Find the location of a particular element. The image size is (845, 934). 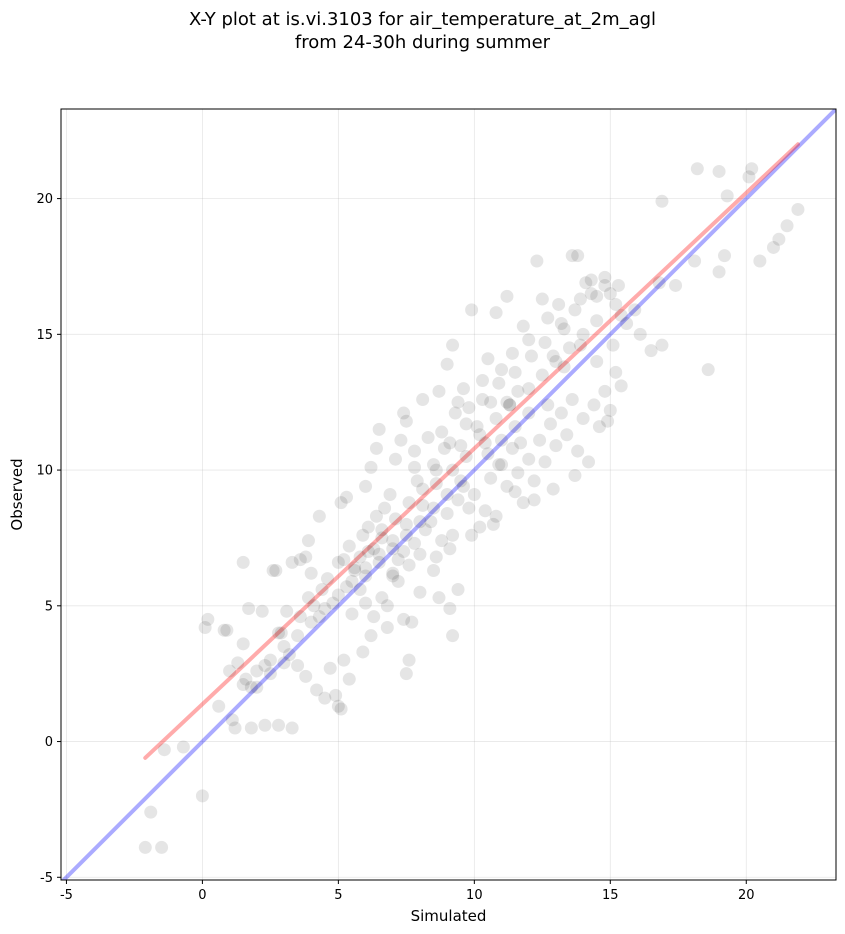

y-tick-label: 0 is located at coordinates (49, 742).